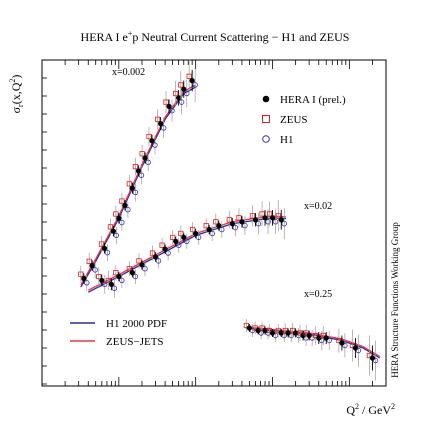 The width and height of the screenshot is (431, 431). What do you see at coordinates (118, 333) in the screenshot?
I see `legend-lines: H1 2000 PDF ZEUS−JETS` at bounding box center [118, 333].